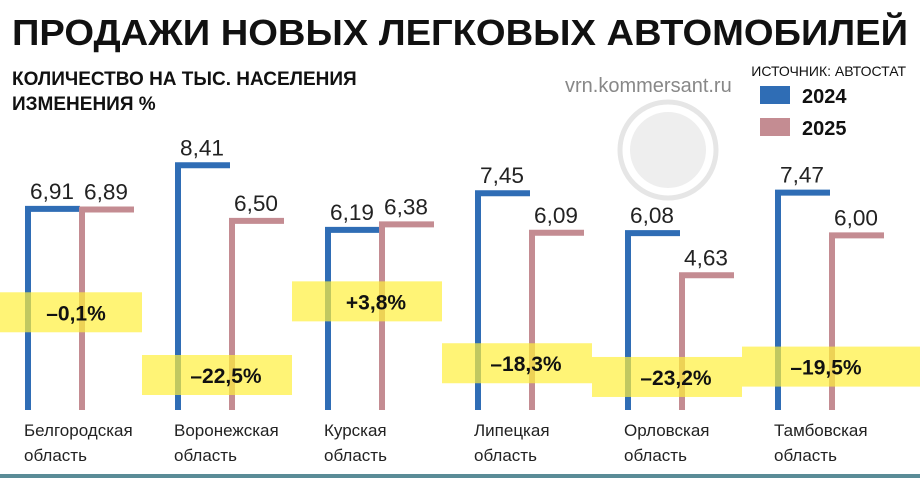  Describe the element at coordinates (824, 129) in the screenshot. I see `legend-label: 2025` at that location.